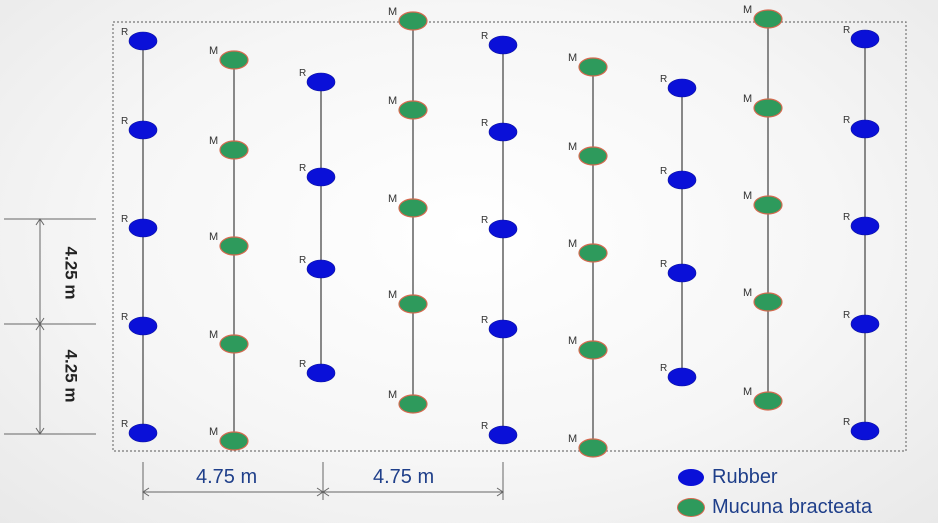  I want to click on vertical-spacing-label-1: 4.25 m, so click(71, 273).